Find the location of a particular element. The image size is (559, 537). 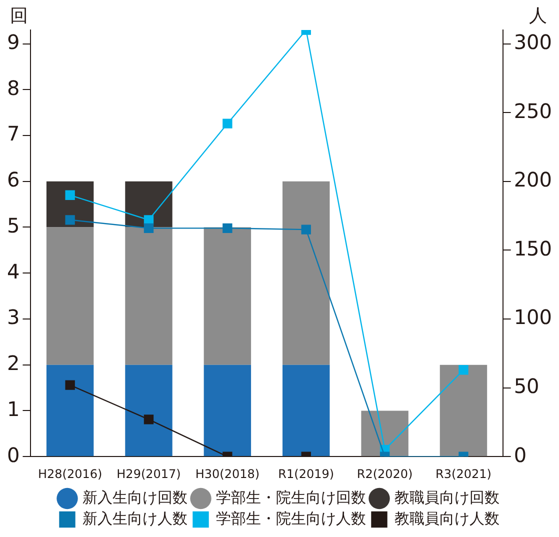

y2-tick-label: 100 is located at coordinates (533, 317).